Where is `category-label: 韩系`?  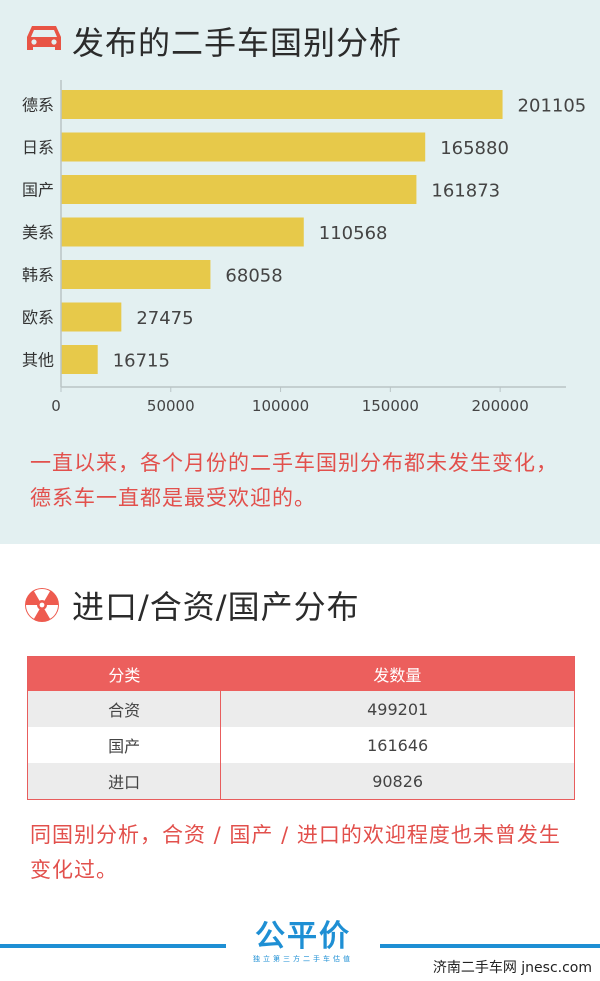
category-label: 韩系 is located at coordinates (38, 275).